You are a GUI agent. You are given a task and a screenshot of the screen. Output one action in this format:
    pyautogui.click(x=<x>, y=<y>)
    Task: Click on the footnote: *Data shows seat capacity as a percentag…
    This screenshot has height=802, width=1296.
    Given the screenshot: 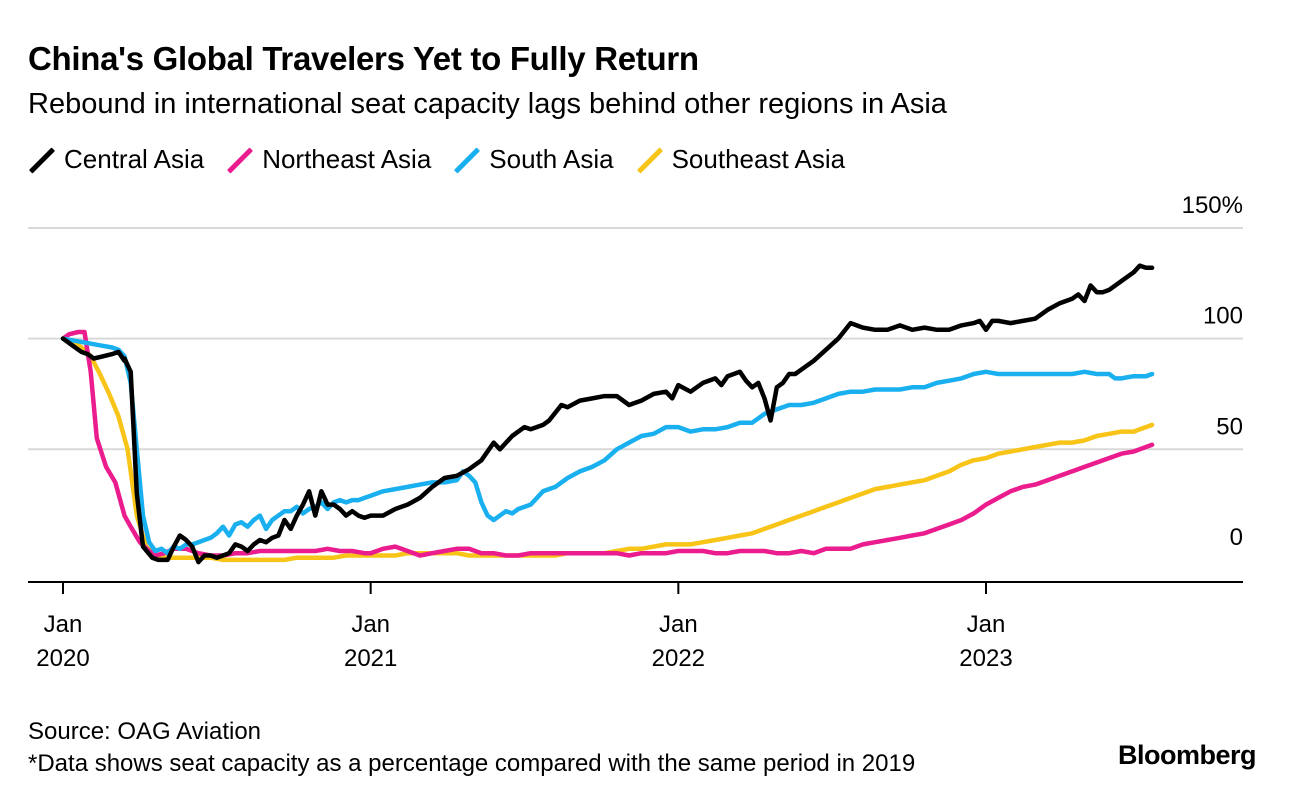 What is the action you would take?
    pyautogui.click(x=472, y=763)
    